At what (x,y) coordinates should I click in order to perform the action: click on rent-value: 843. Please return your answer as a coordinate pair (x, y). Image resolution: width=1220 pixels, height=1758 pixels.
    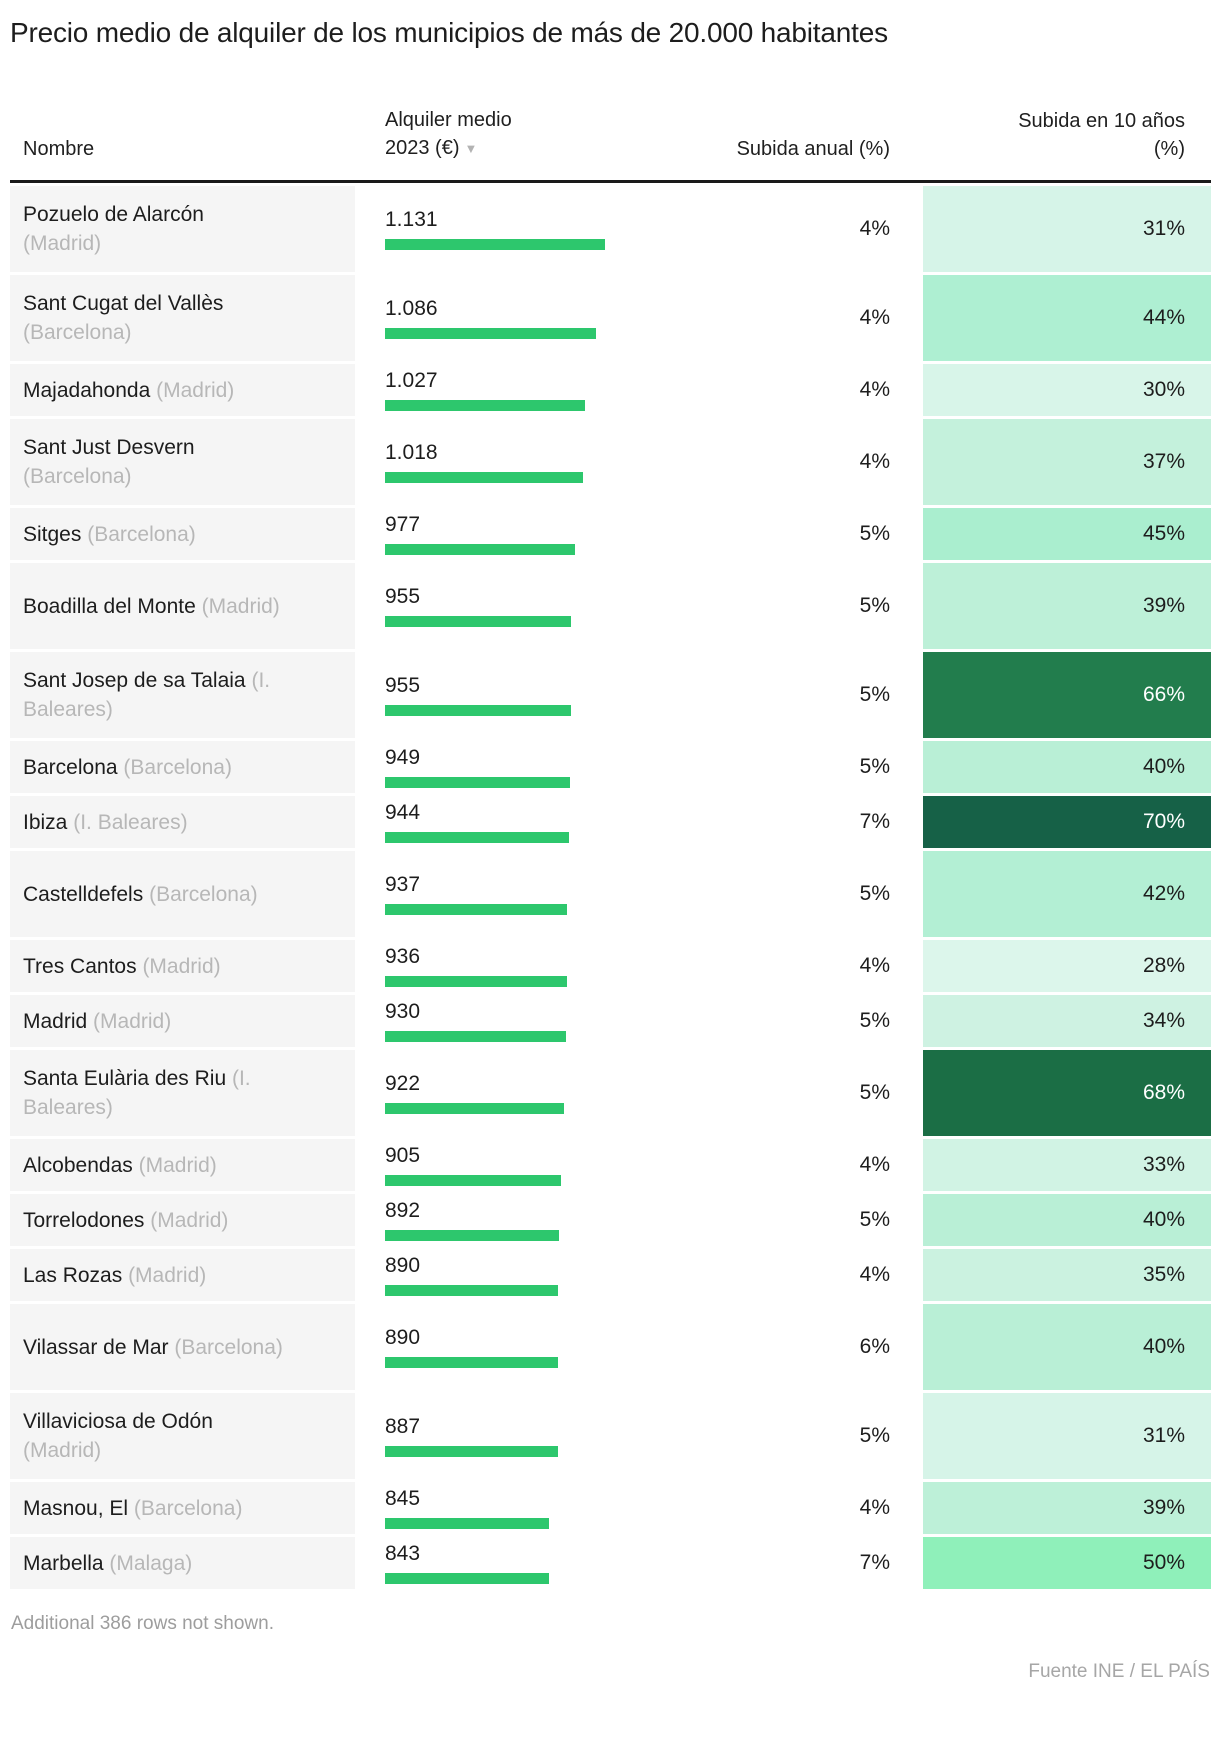
    Looking at the image, I should click on (403, 1553).